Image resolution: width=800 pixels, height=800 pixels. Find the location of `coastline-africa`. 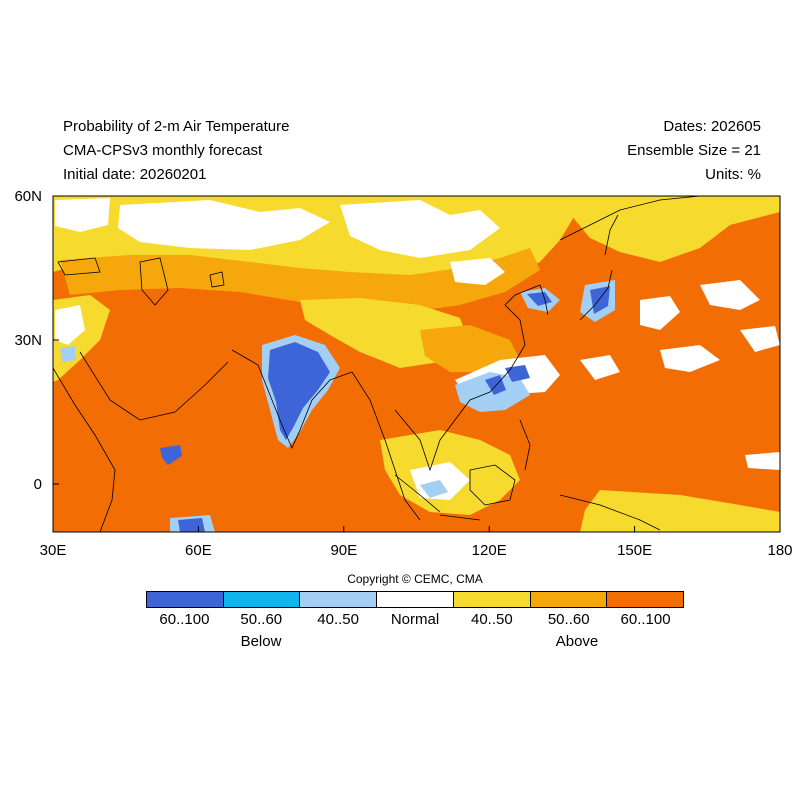

coastline-africa is located at coordinates (84, 449).